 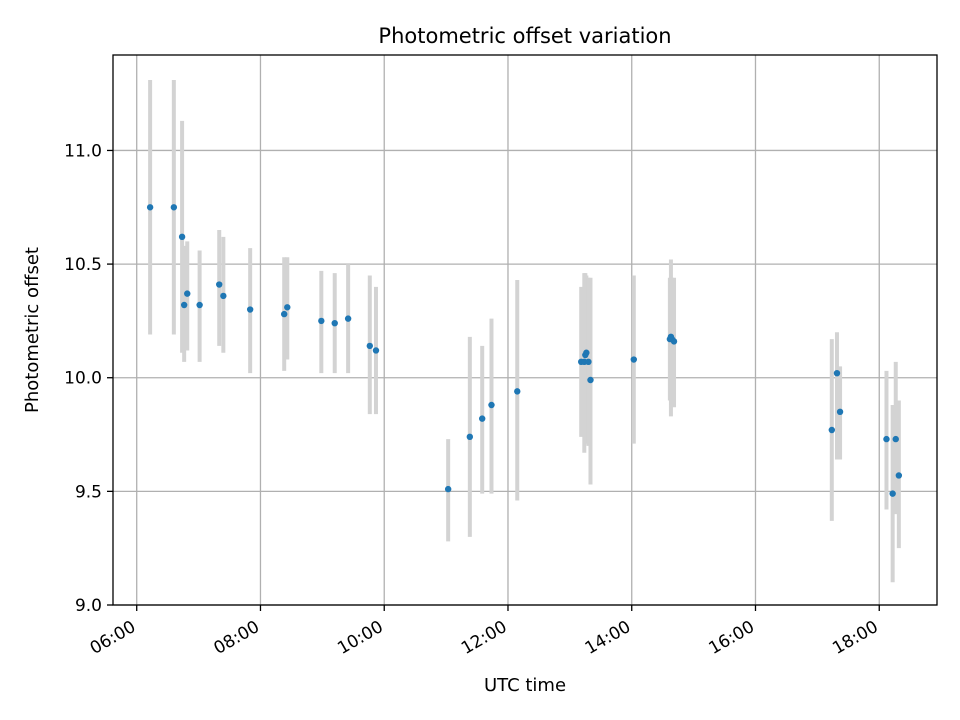 I want to click on x-axis-label: UTC time, so click(x=525, y=685).